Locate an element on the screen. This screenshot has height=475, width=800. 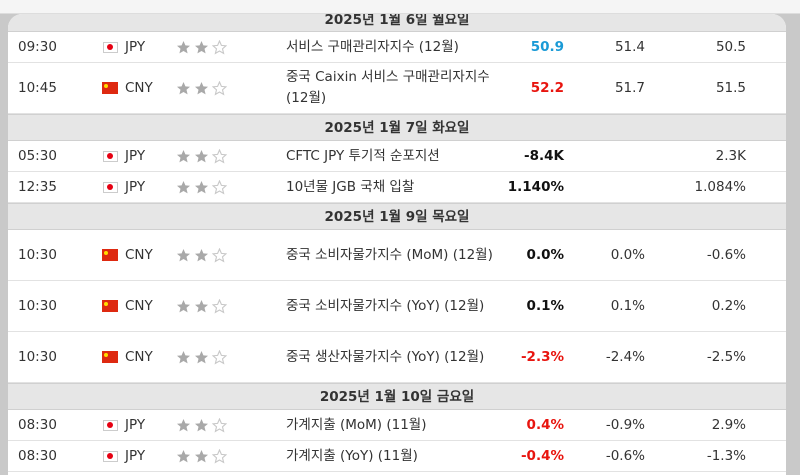
event-time: 12:35 is located at coordinates (37, 187).